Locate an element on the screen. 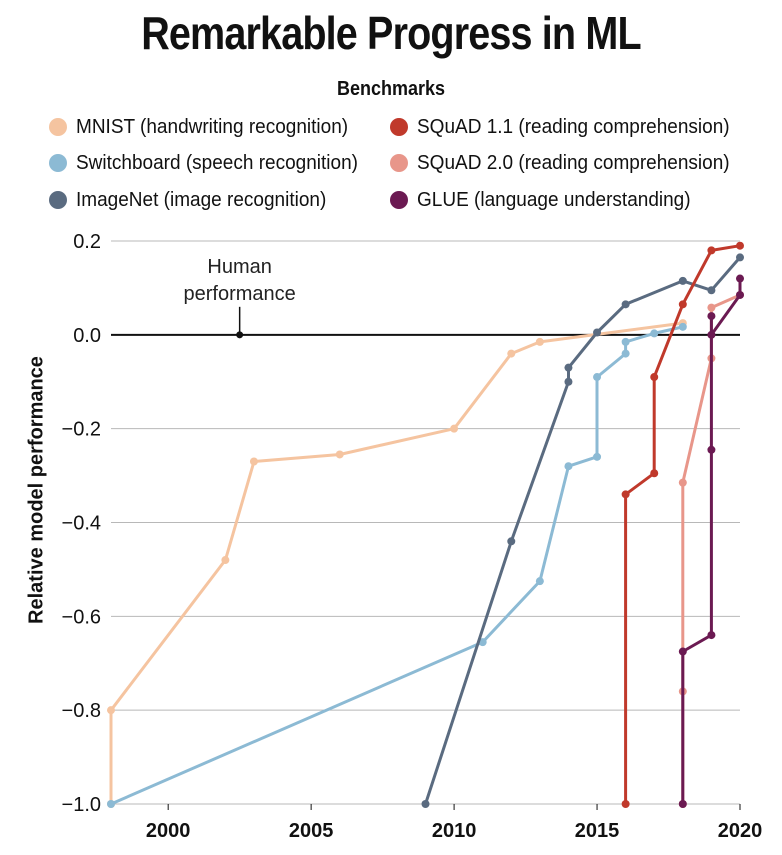 The height and width of the screenshot is (855, 782). legend-item-imagenet: ImageNet (image recognition) is located at coordinates (194, 200).